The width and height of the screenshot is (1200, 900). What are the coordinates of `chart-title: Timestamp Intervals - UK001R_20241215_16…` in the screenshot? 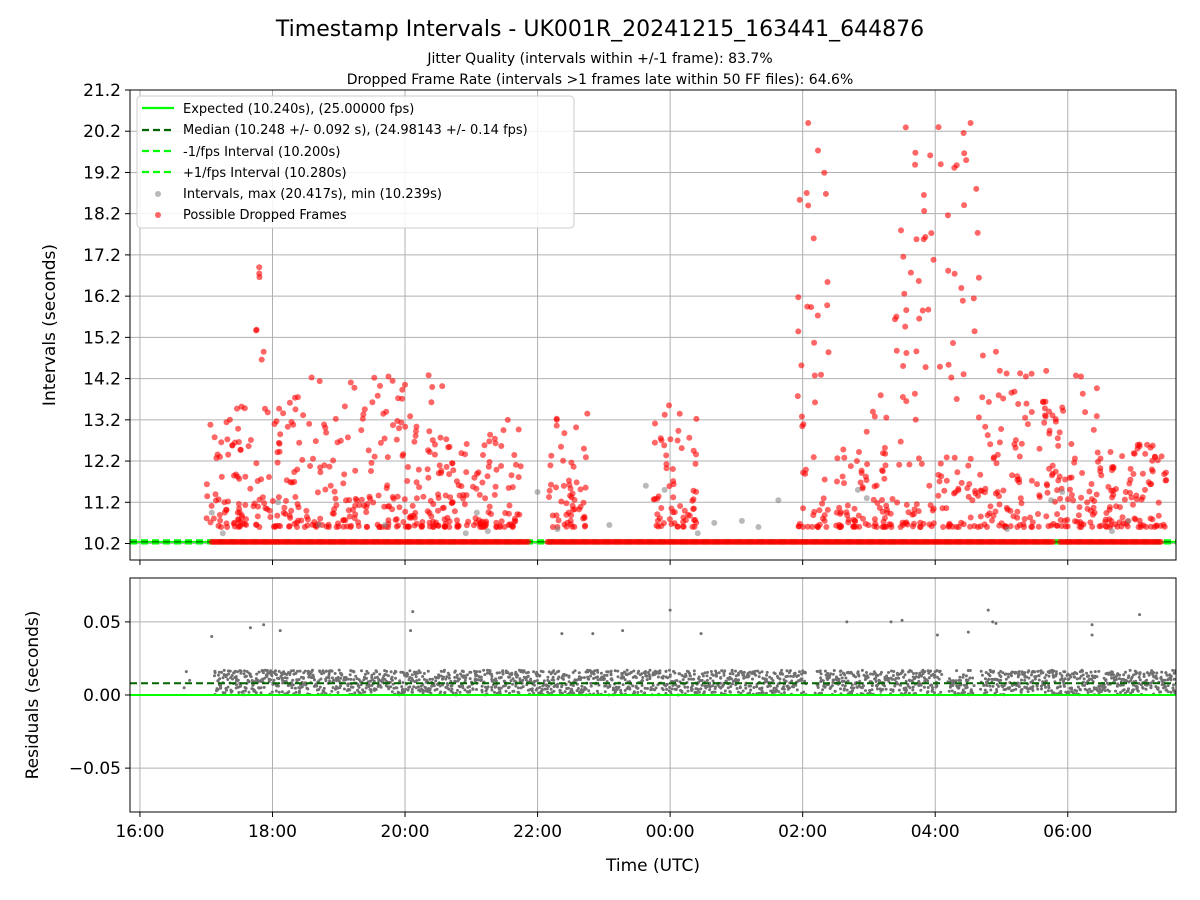 It's located at (599, 29).